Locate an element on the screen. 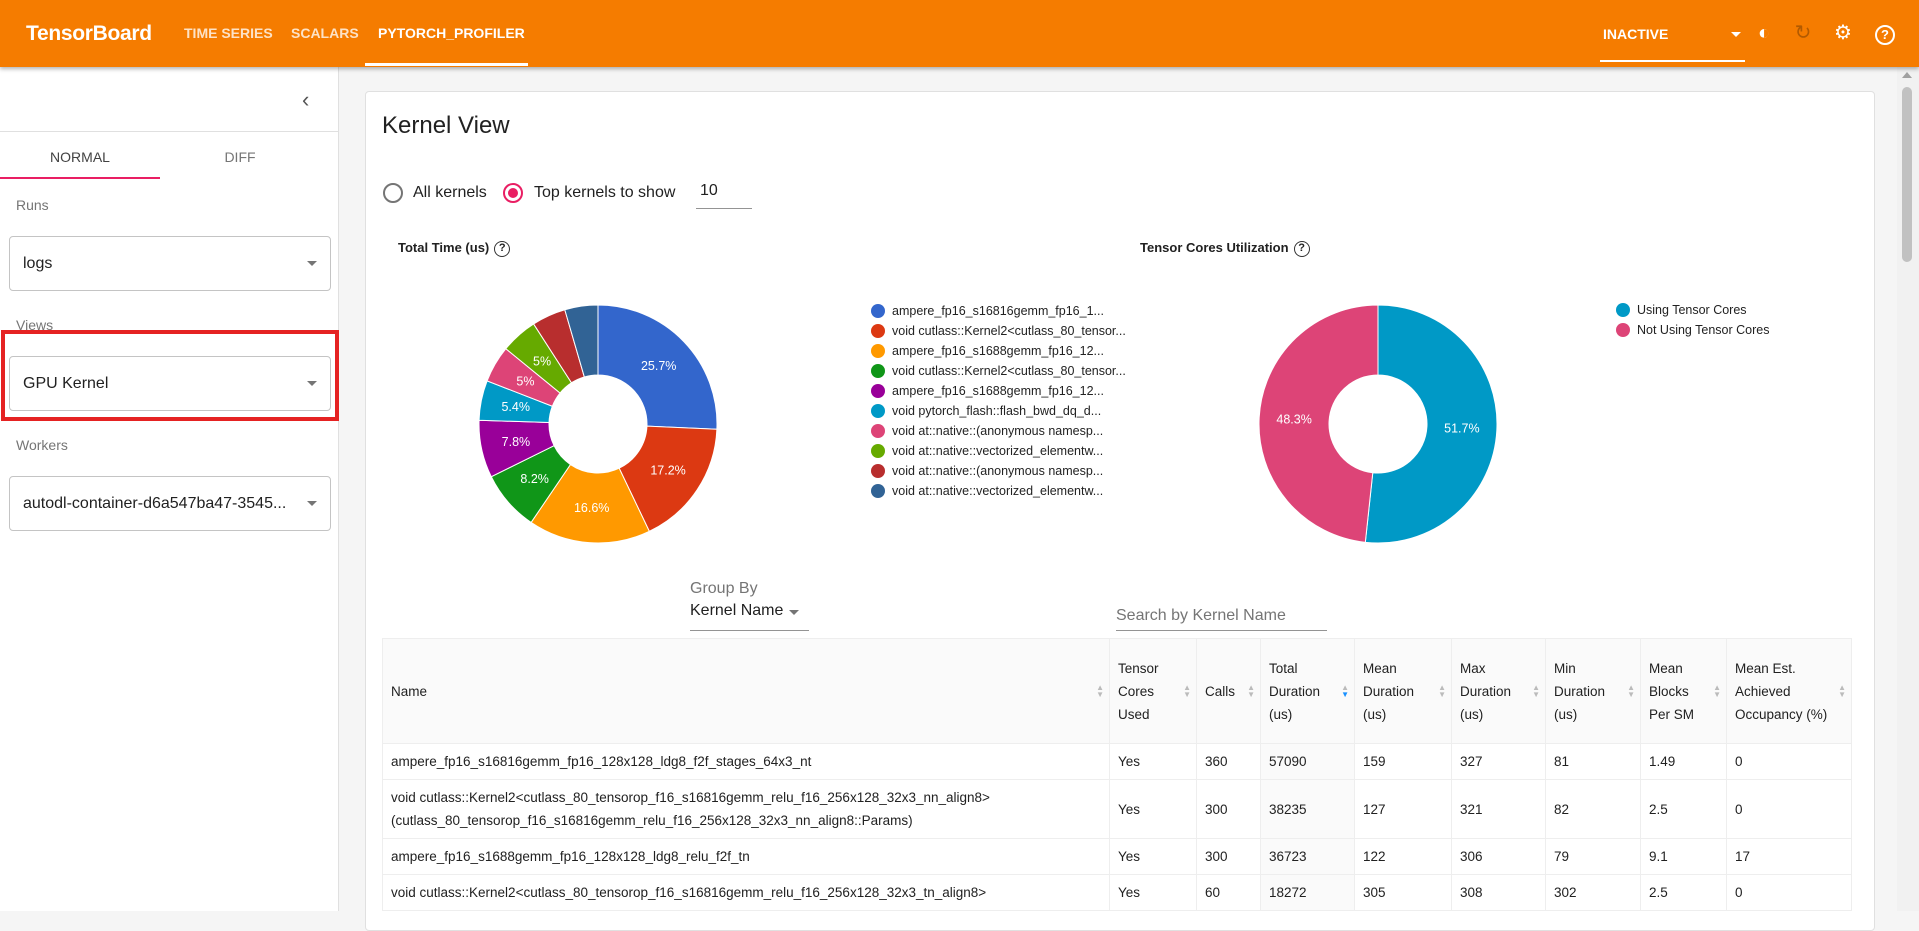 This screenshot has height=931, width=1919. table-cell: 36723 is located at coordinates (1307, 856).